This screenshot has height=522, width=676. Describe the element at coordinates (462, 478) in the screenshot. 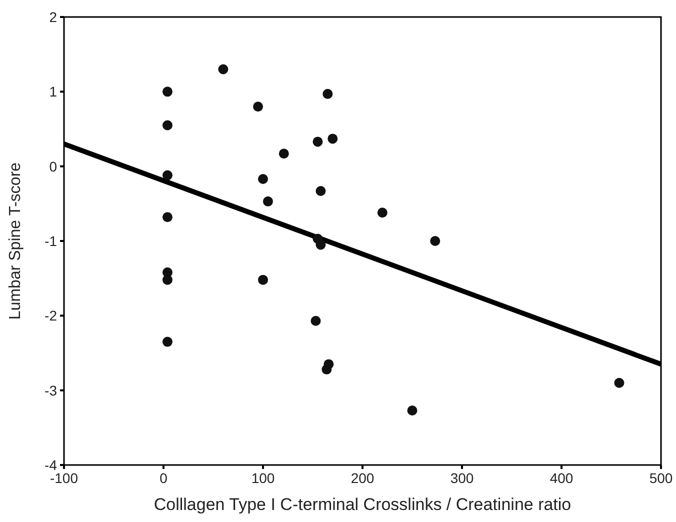

I see `x-tick-label: 300` at that location.